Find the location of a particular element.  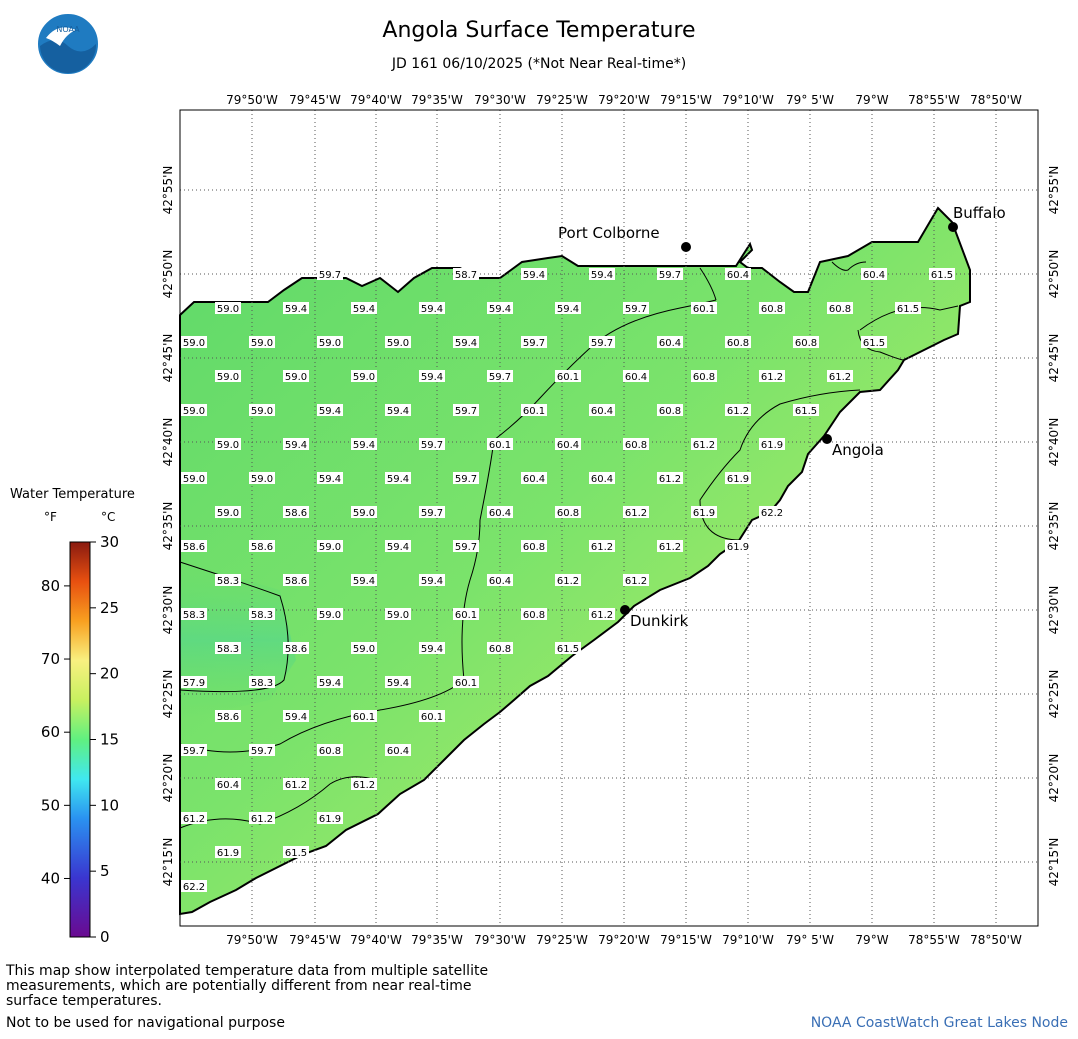

temperature-label: 61.9 is located at coordinates (228, 852).